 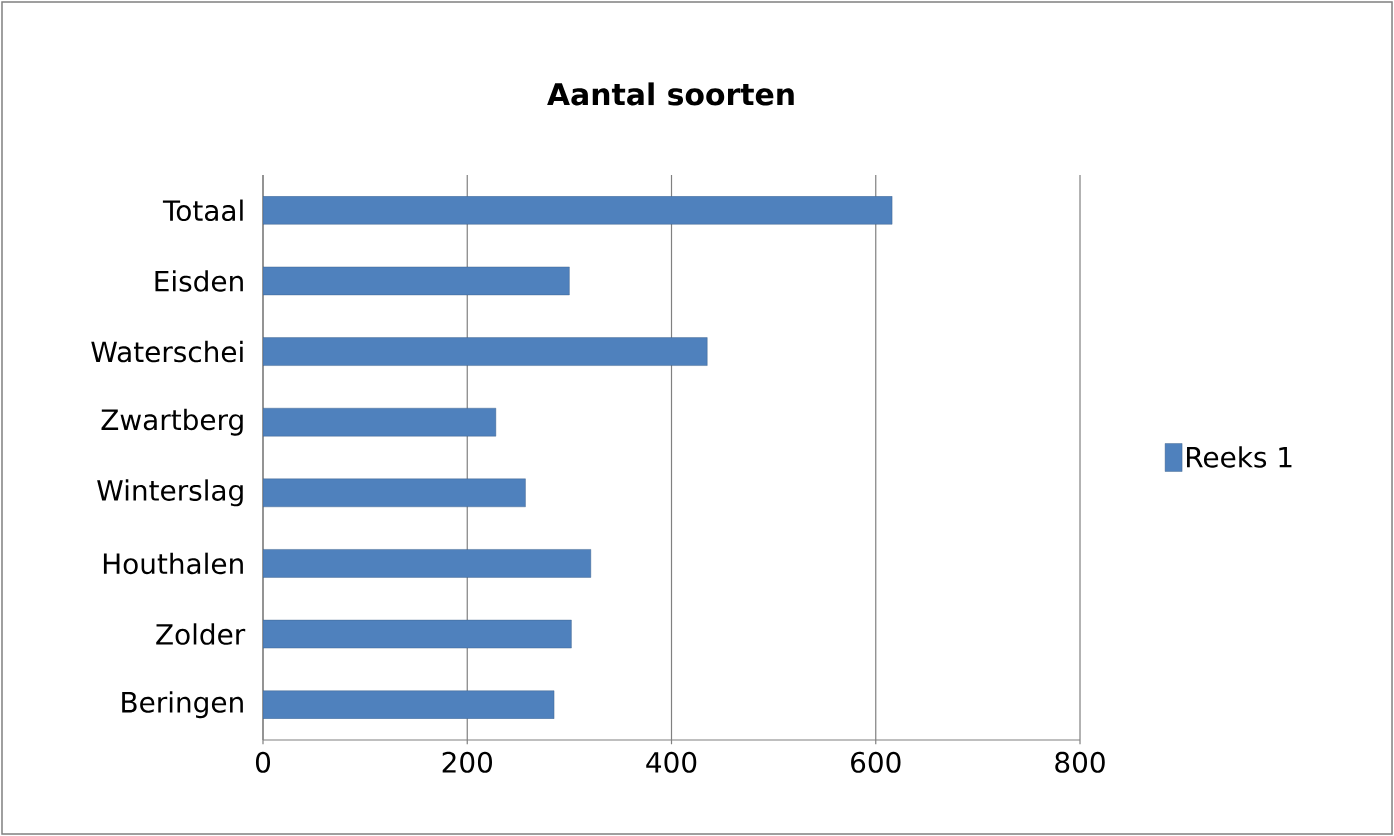 What do you see at coordinates (167, 351) in the screenshot?
I see `y-tick-label: Waterschei` at bounding box center [167, 351].